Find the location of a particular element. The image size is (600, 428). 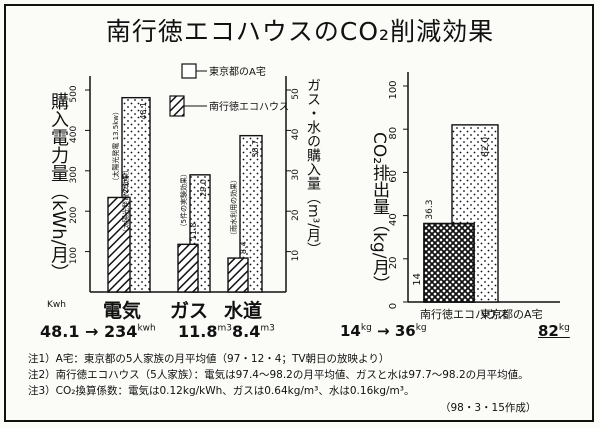

co2-tokyo-unit: kg is located at coordinates (564, 328).